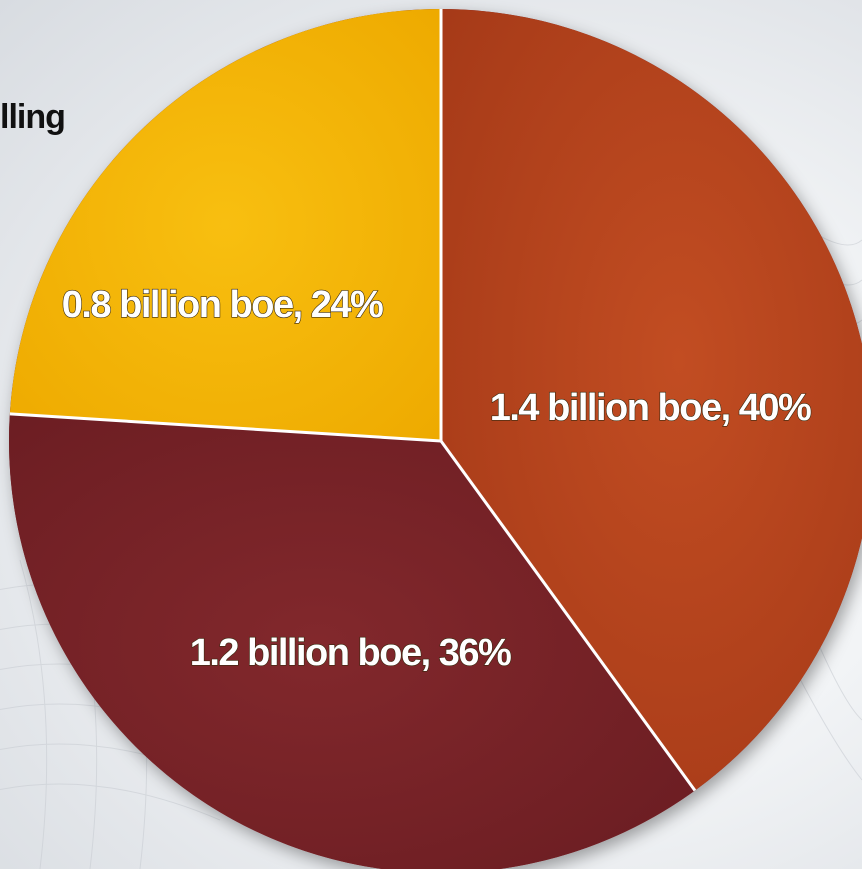 The width and height of the screenshot is (862, 869). Describe the element at coordinates (33, 117) in the screenshot. I see `header-fragment: lling` at that location.